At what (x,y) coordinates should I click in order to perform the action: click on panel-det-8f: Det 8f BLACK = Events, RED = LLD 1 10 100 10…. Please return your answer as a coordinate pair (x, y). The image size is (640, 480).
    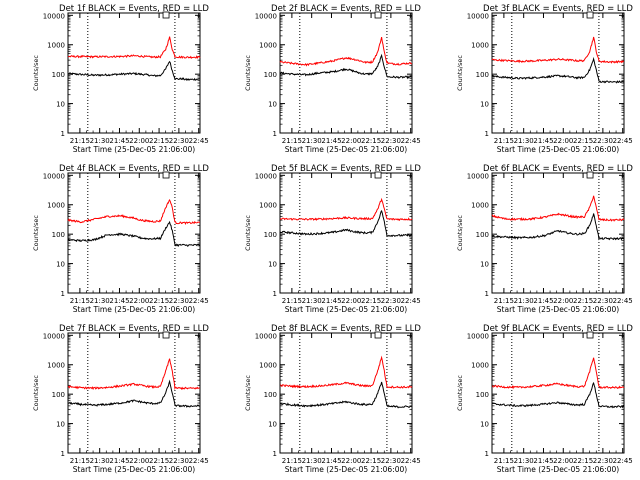
    Looking at the image, I should click on (332, 399).